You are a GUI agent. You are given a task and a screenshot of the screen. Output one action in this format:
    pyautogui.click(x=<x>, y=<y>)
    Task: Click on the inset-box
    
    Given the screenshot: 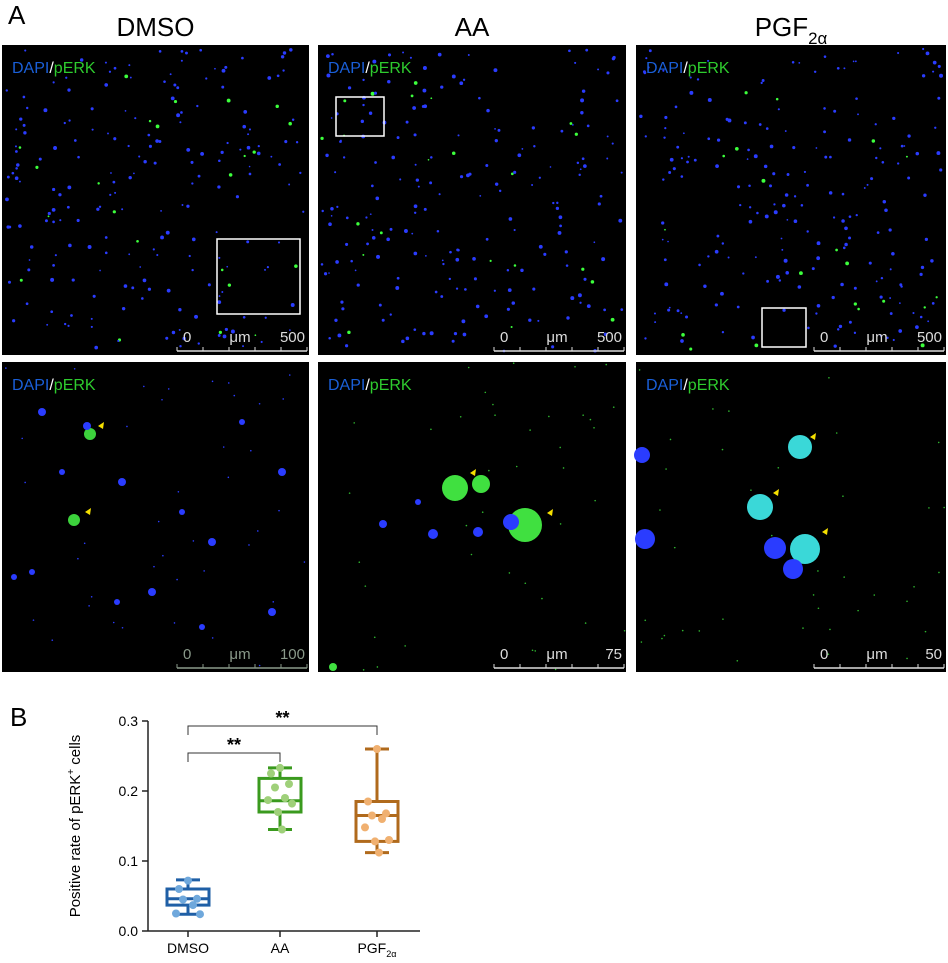 What is the action you would take?
    pyautogui.click(x=258, y=276)
    